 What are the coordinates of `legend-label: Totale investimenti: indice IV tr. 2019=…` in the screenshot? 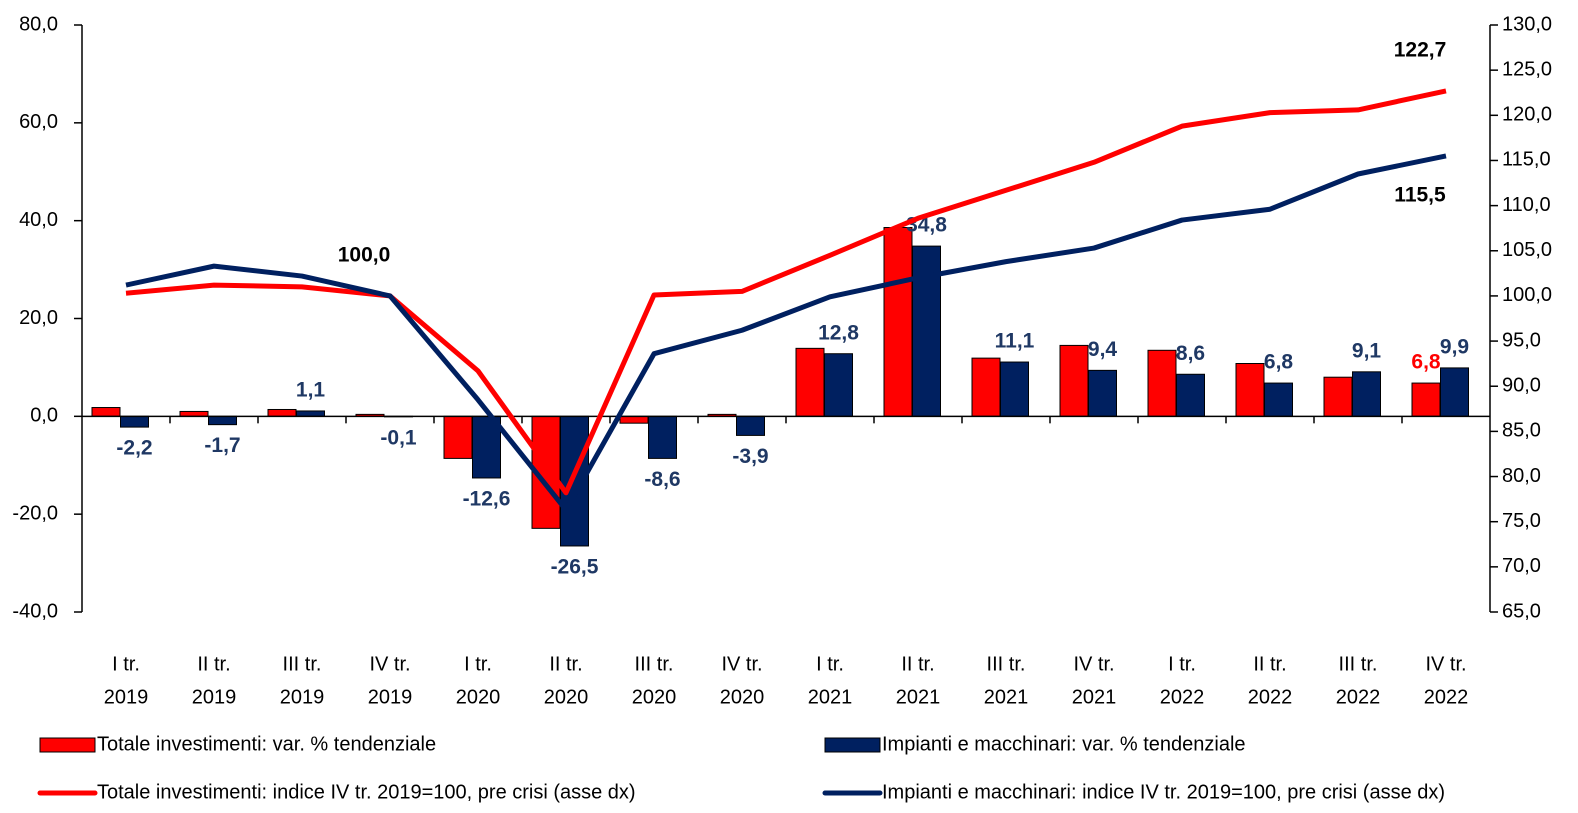 It's located at (366, 792).